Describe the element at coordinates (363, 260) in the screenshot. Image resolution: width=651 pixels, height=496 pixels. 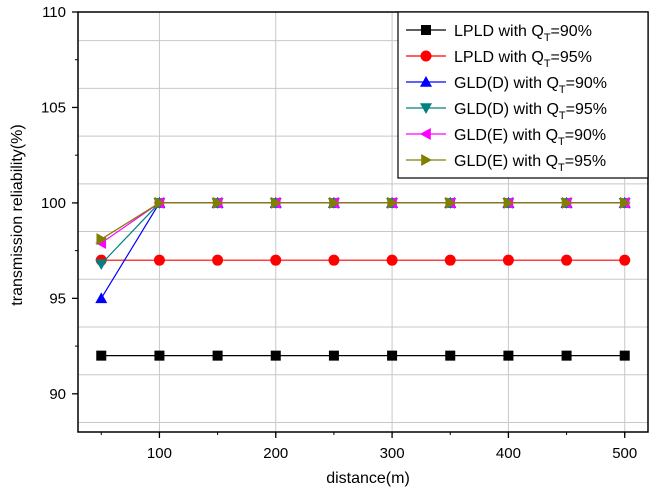
I see `series-circle` at that location.